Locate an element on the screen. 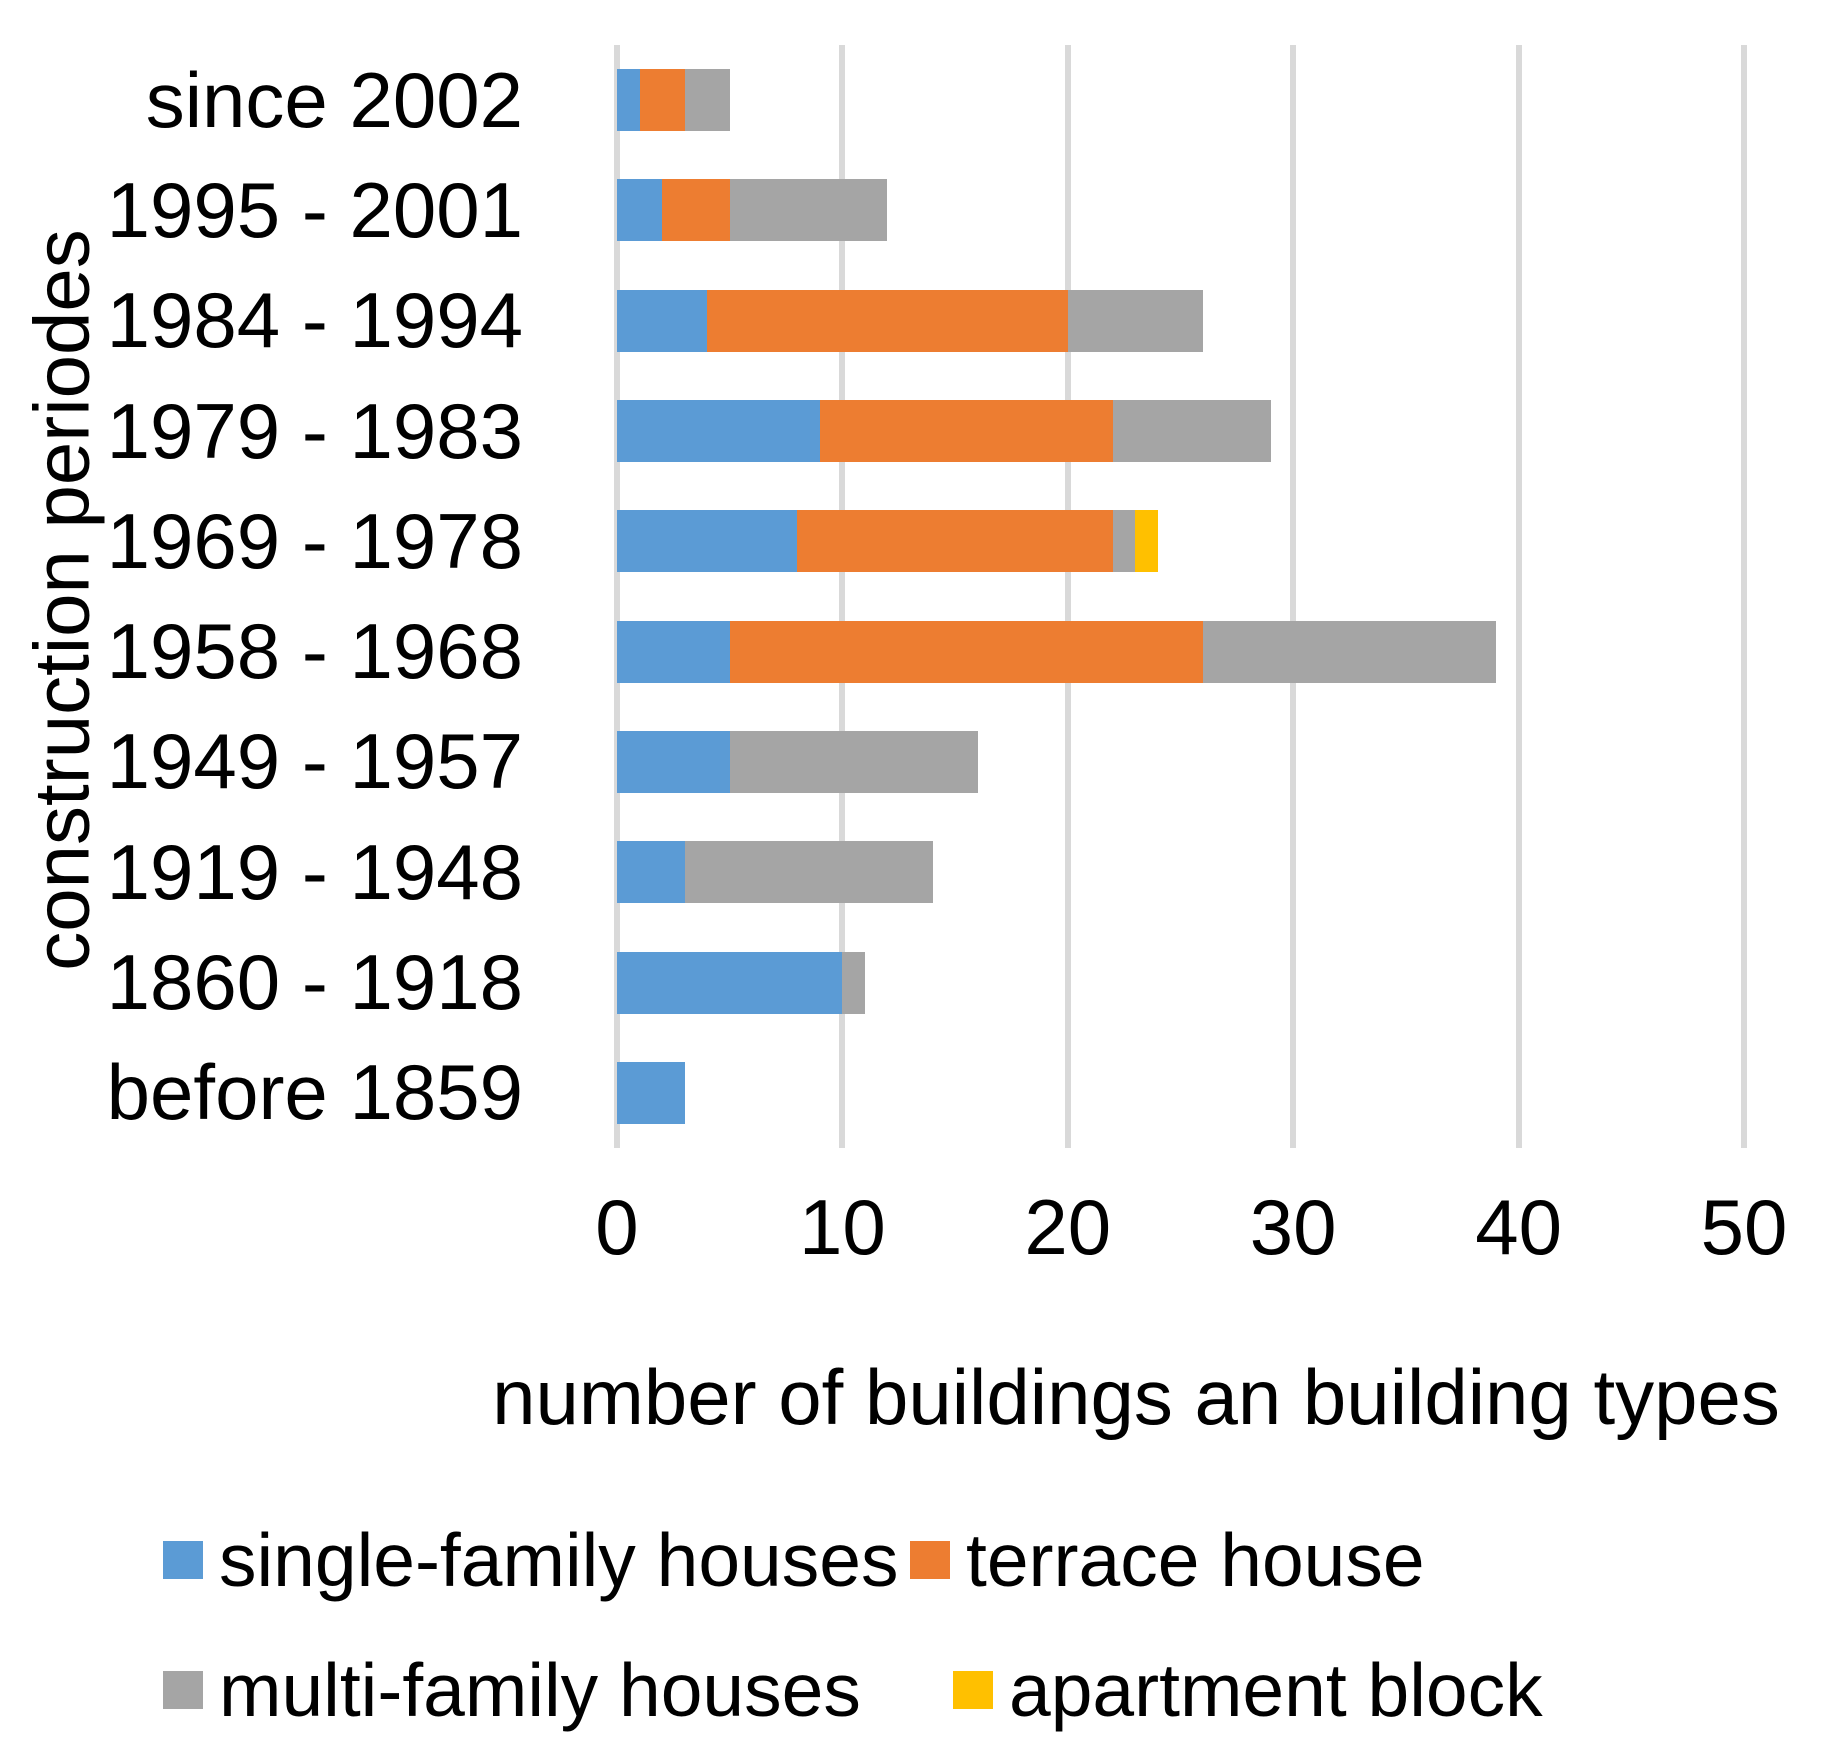 The width and height of the screenshot is (1824, 1764). legend-label: terrace house is located at coordinates (1195, 1560).